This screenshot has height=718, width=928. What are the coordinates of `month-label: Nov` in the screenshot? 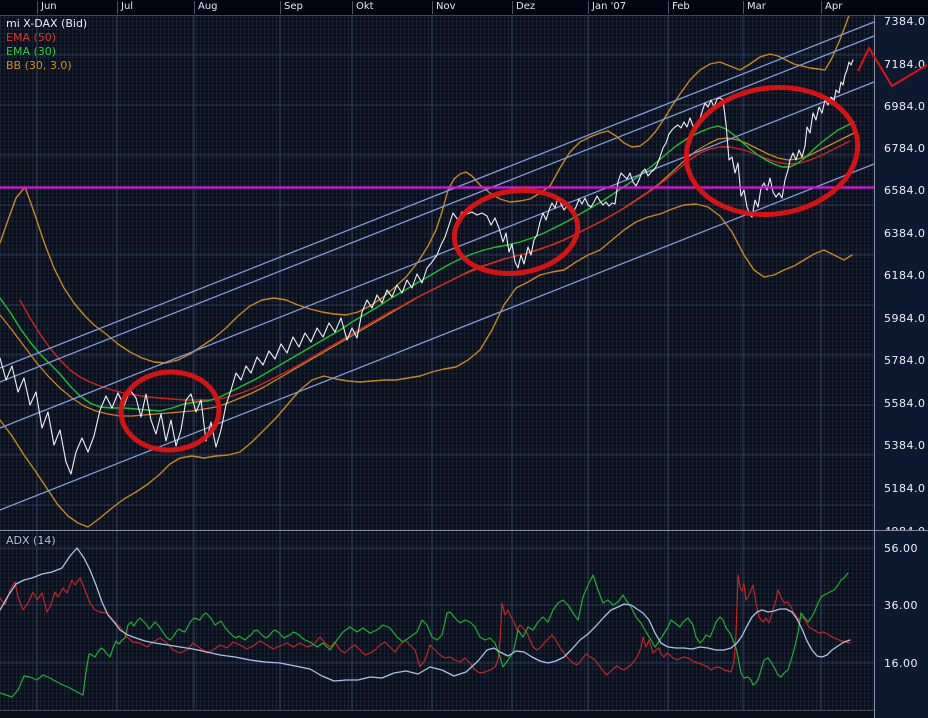 It's located at (446, 6).